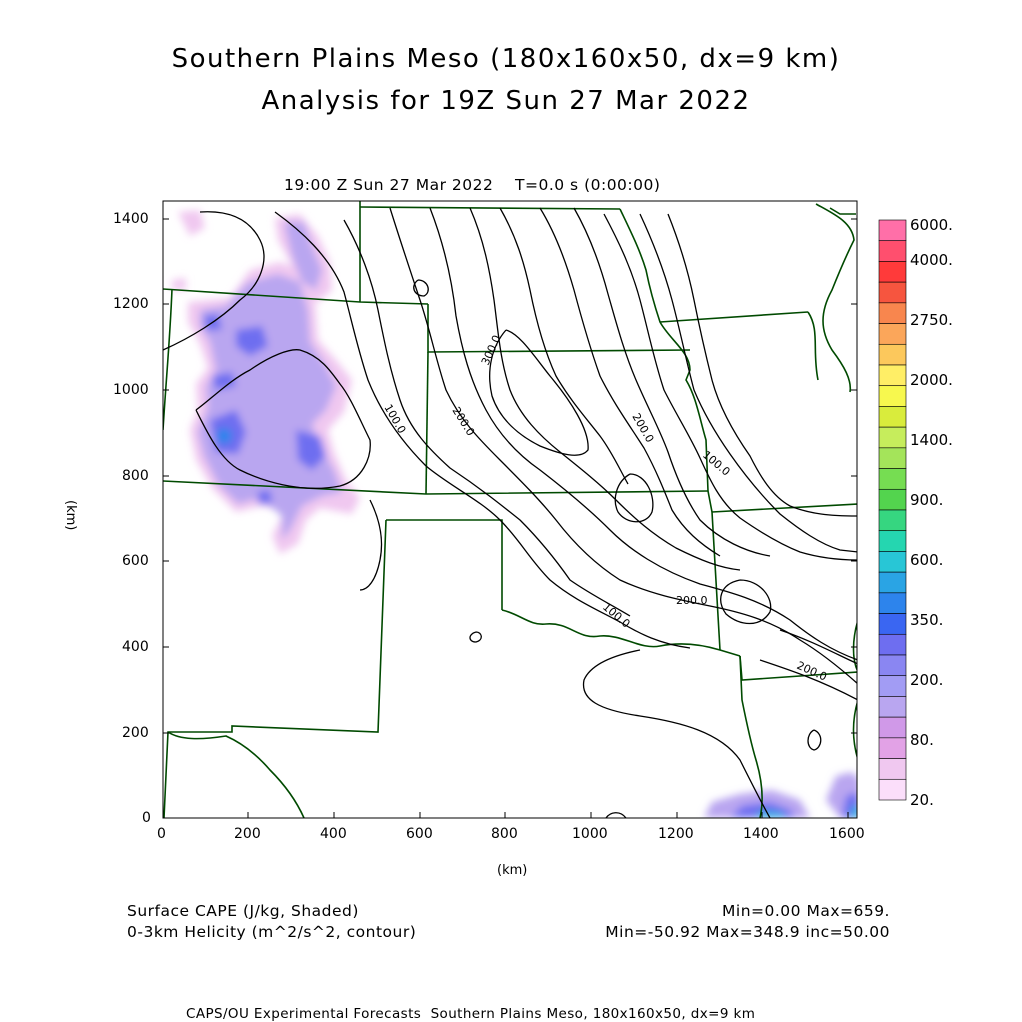 The width and height of the screenshot is (1022, 1022). What do you see at coordinates (831, 298) in the screenshot?
I see `boundary-mississippi` at bounding box center [831, 298].